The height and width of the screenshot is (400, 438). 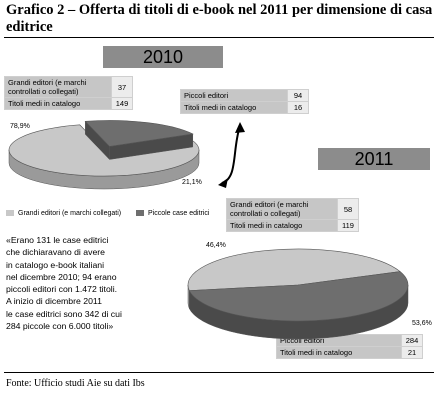 I want to click on table-row: Titoli medi in catalogo 21, so click(x=349, y=352).